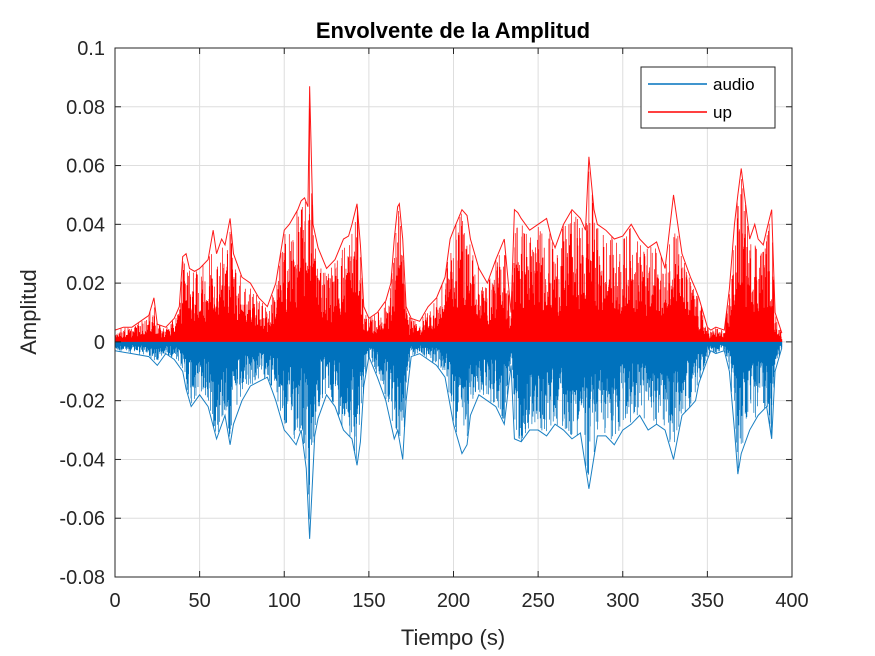 This screenshot has width=875, height=656. Describe the element at coordinates (368, 601) in the screenshot. I see `x-tick-label: 150` at that location.